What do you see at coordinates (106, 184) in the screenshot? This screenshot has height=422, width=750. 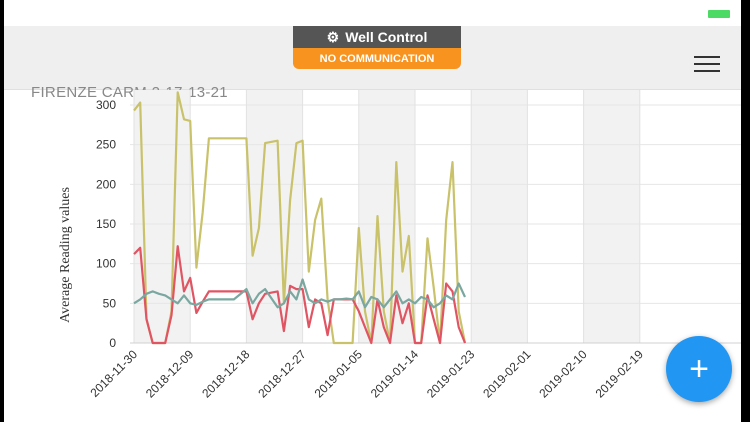 I see `y-tick-label: 200` at bounding box center [106, 184].